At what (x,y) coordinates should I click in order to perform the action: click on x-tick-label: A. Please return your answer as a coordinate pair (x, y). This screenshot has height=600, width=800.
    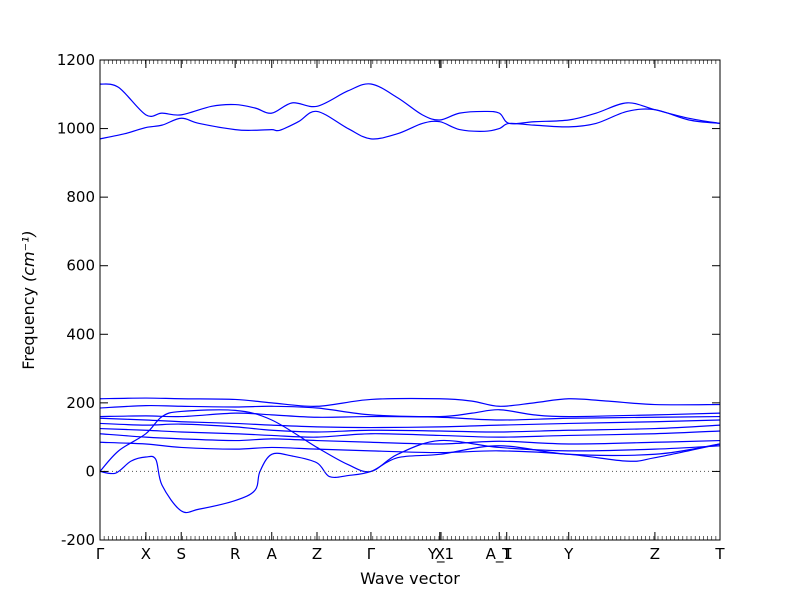
    Looking at the image, I should click on (272, 554).